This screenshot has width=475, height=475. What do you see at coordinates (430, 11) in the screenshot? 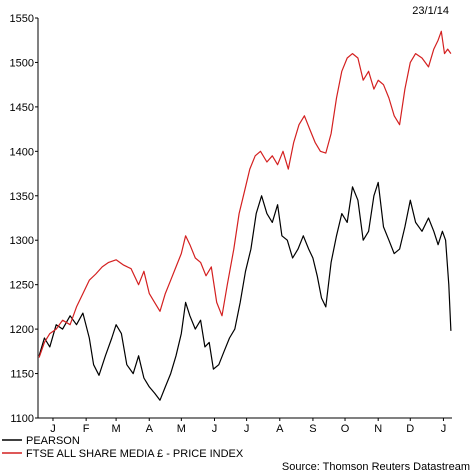
I see `chart-date-label: 23/1/14` at bounding box center [430, 11].